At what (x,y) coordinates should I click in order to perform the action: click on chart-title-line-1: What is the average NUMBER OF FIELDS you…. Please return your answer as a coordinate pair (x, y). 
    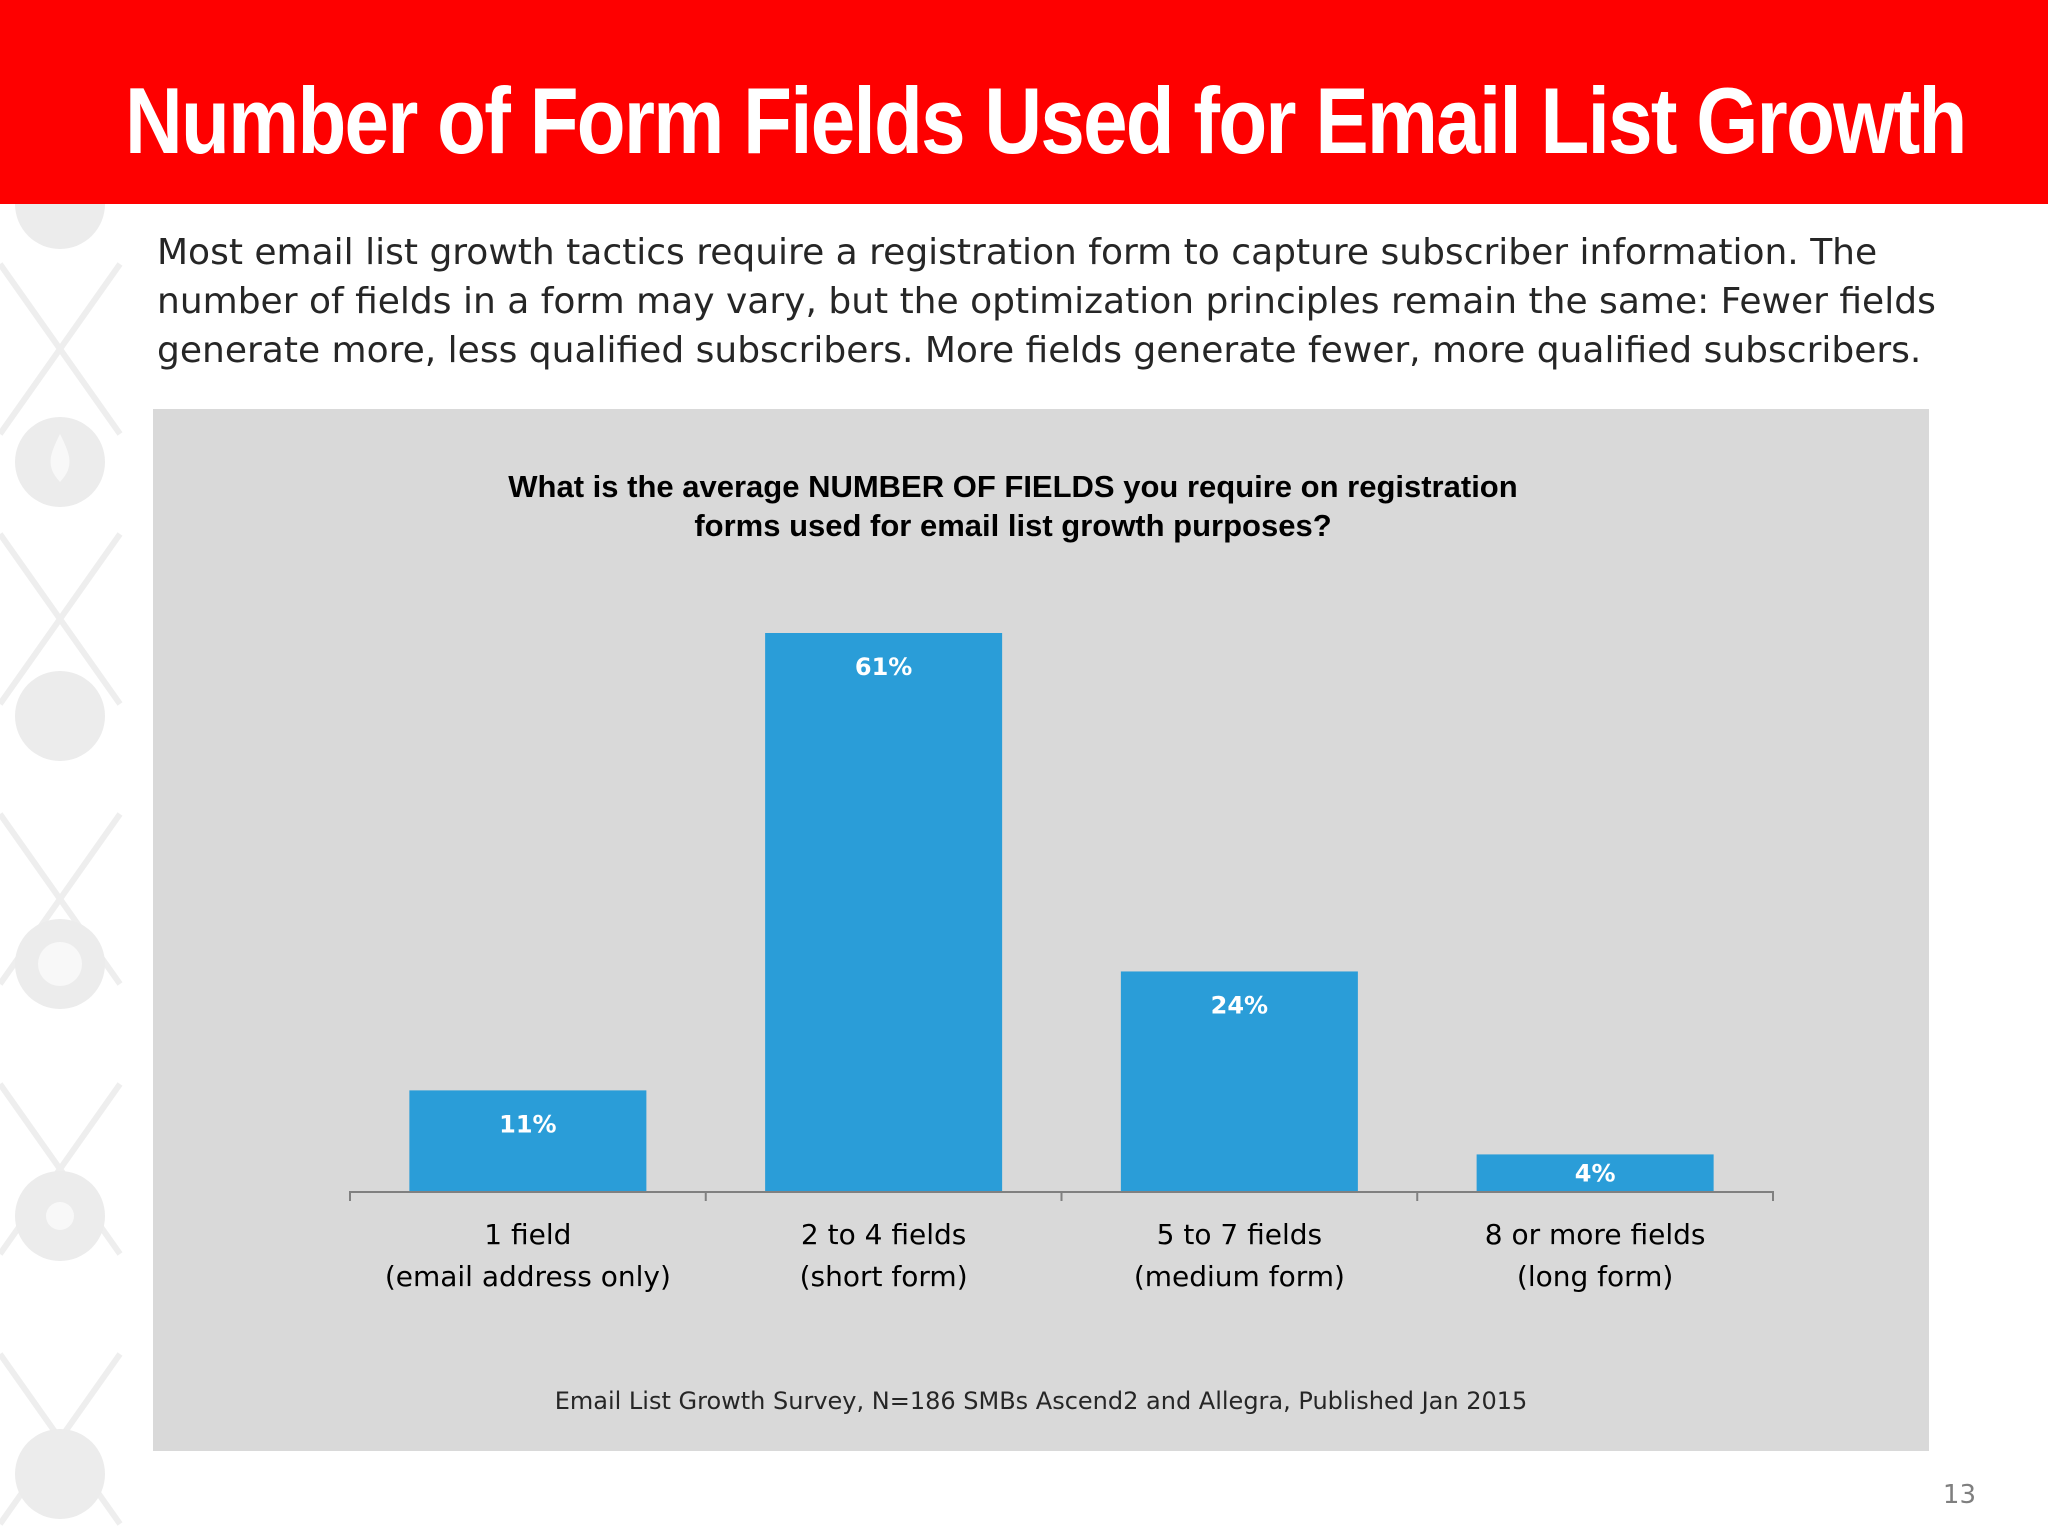
    Looking at the image, I should click on (1013, 486).